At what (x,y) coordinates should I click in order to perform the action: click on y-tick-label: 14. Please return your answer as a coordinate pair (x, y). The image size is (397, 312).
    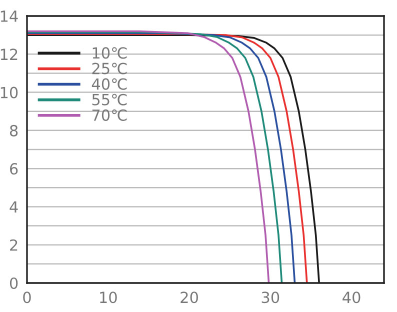
    Looking at the image, I should click on (9, 16).